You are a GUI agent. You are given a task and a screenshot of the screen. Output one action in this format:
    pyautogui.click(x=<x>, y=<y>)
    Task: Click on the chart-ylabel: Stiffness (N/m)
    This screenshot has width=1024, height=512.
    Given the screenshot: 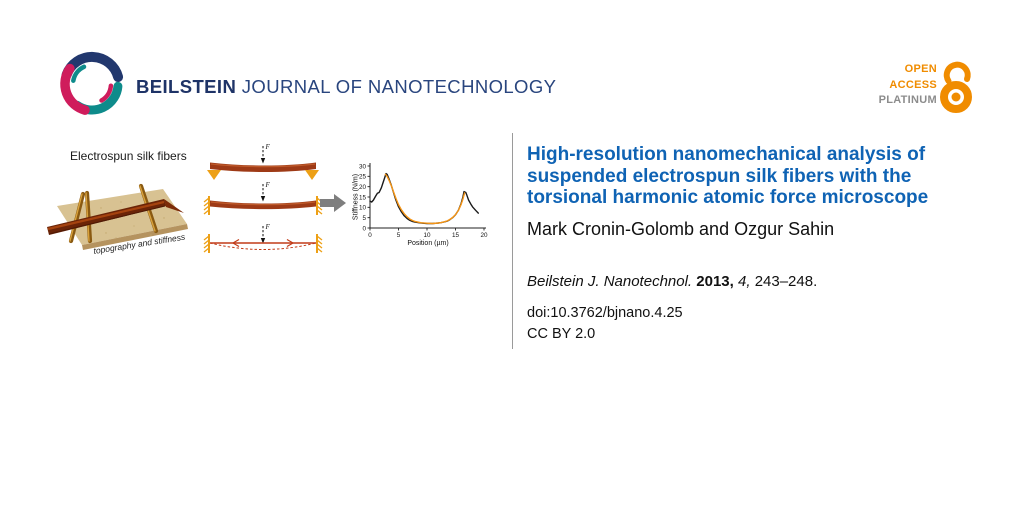 What is the action you would take?
    pyautogui.click(x=356, y=197)
    